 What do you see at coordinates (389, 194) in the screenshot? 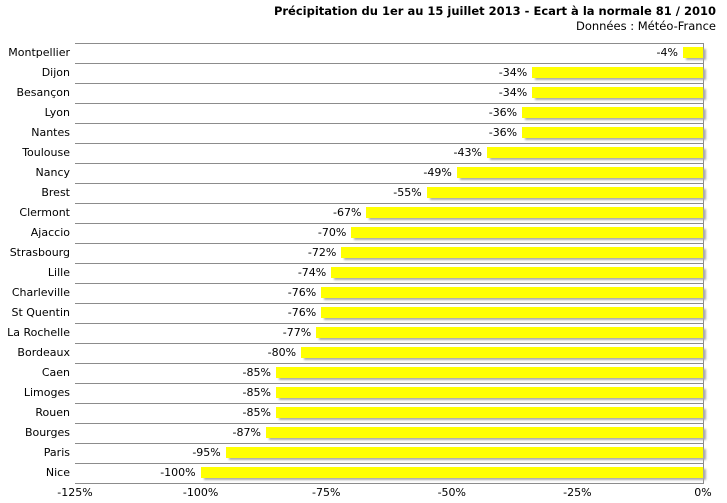
I see `bar-row-brest: -55%` at bounding box center [389, 194].